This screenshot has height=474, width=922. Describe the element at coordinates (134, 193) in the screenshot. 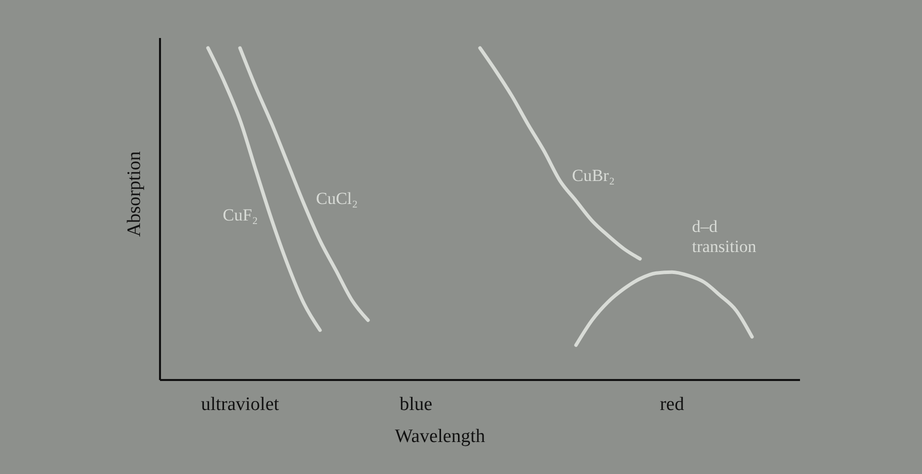

I see `y-axis-title: Absorption` at that location.